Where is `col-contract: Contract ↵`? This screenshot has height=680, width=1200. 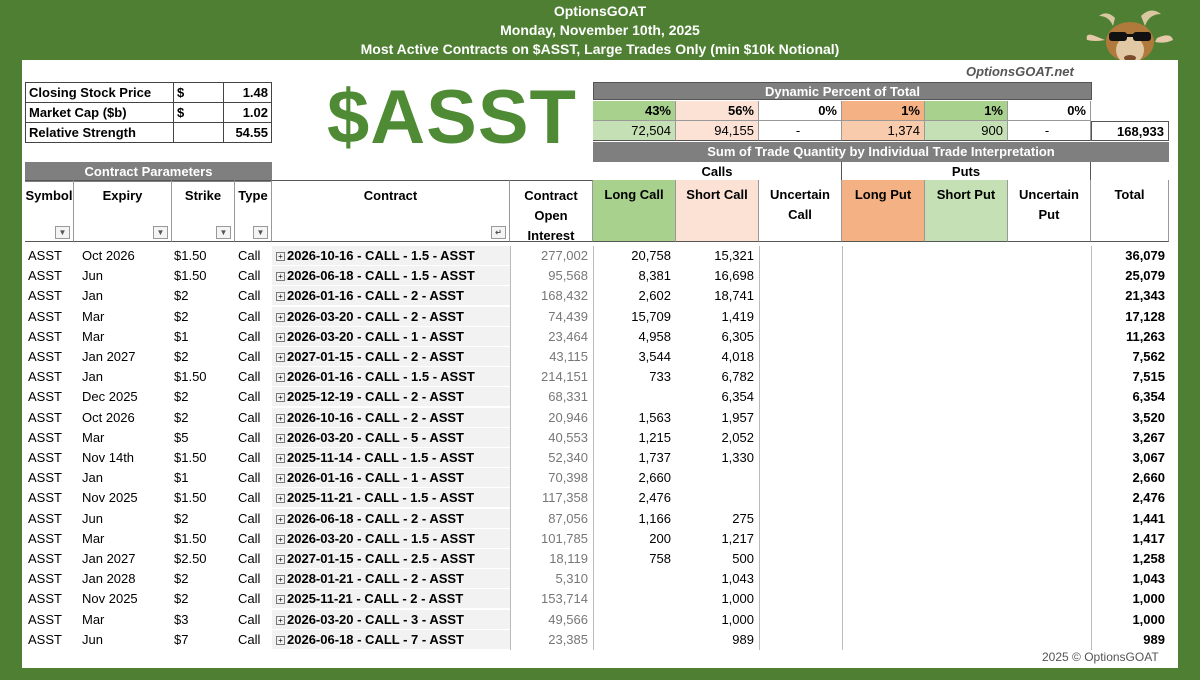 col-contract: Contract ↵ is located at coordinates (391, 211).